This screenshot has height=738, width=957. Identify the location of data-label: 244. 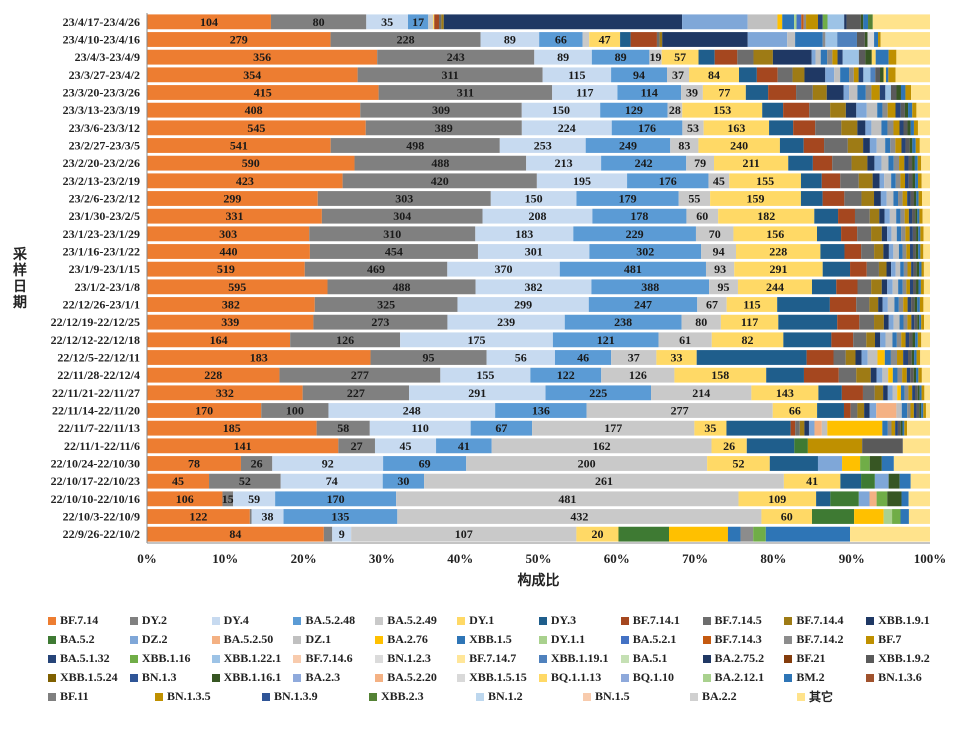
(775, 287).